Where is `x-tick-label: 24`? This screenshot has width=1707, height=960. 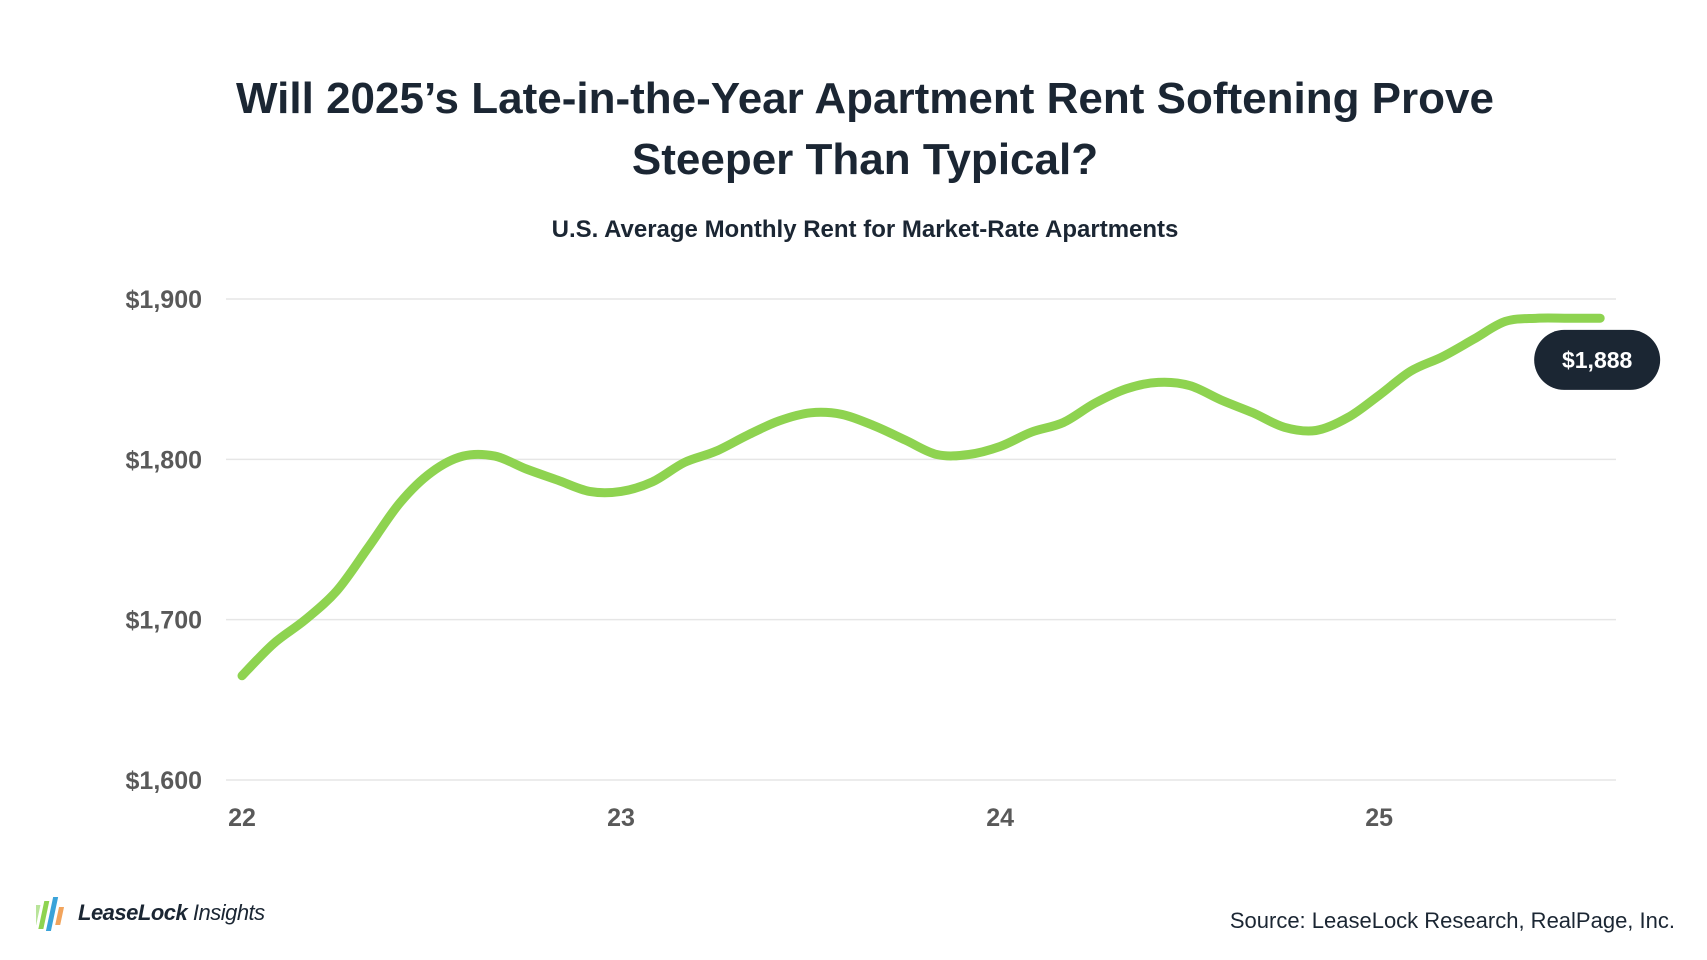 x-tick-label: 24 is located at coordinates (1000, 818).